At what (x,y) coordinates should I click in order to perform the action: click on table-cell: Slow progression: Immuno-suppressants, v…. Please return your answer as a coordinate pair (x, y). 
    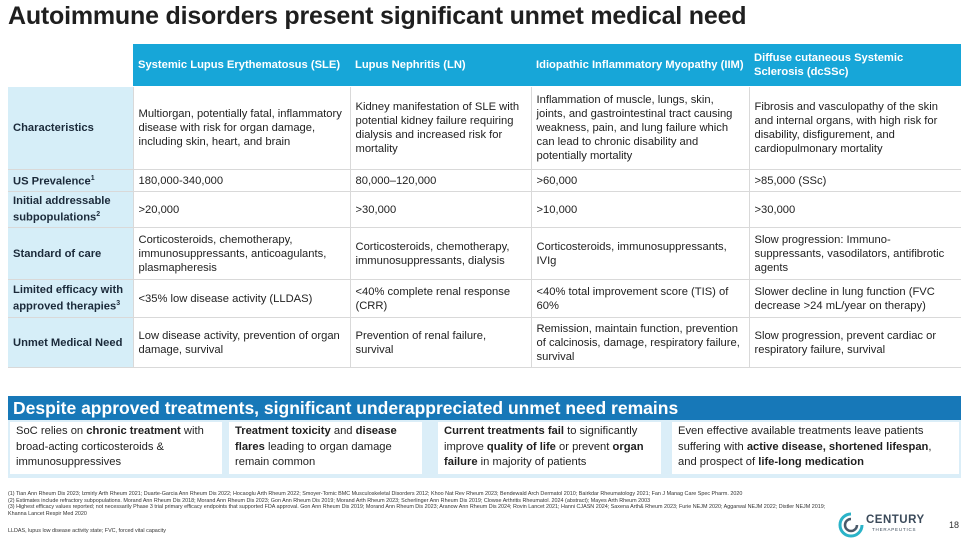
    Looking at the image, I should click on (854, 253).